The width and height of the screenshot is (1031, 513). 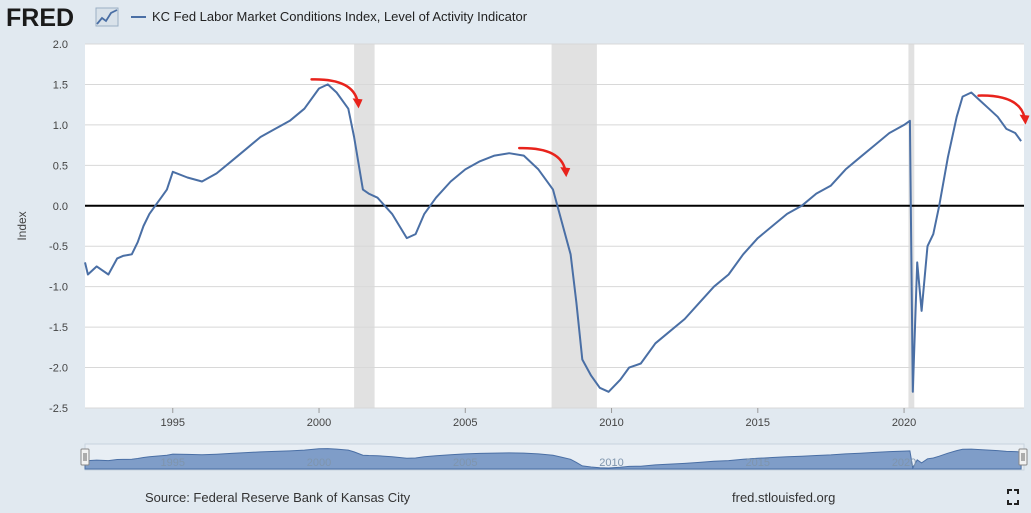 What do you see at coordinates (539, 463) in the screenshot?
I see `navigator-labels: 1995 2000 2005 2010 2015 2020` at bounding box center [539, 463].